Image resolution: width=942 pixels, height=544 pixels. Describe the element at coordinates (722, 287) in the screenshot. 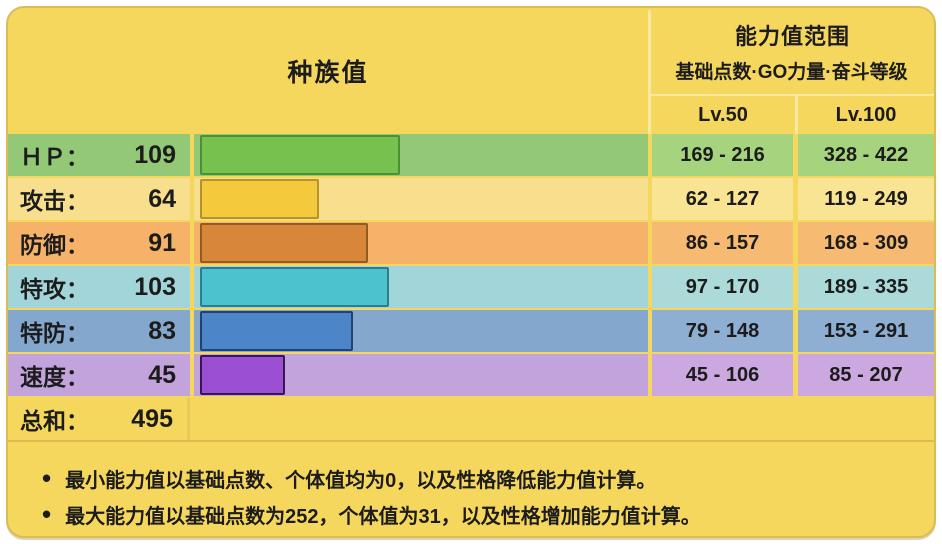

I see `range-lv50: 97 - 170` at that location.